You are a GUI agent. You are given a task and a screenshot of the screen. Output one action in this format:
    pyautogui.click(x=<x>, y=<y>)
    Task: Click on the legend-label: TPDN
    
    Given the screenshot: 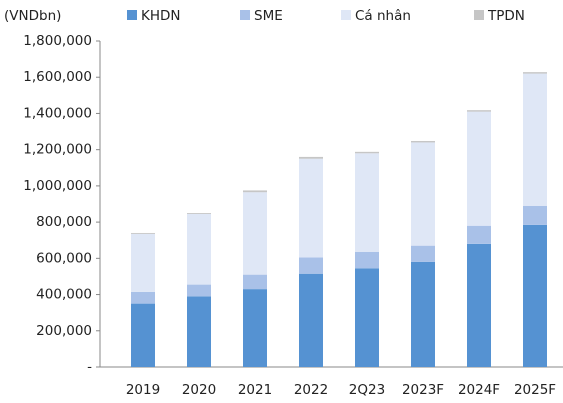 What is the action you would take?
    pyautogui.click(x=506, y=16)
    